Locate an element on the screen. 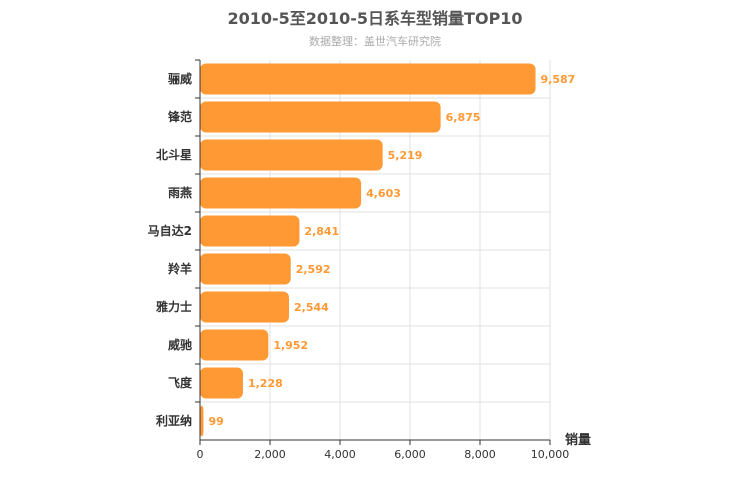 This screenshot has height=500, width=750. chart-title: 2010-5至2010-5日系车型销量TOP10 is located at coordinates (375, 18).